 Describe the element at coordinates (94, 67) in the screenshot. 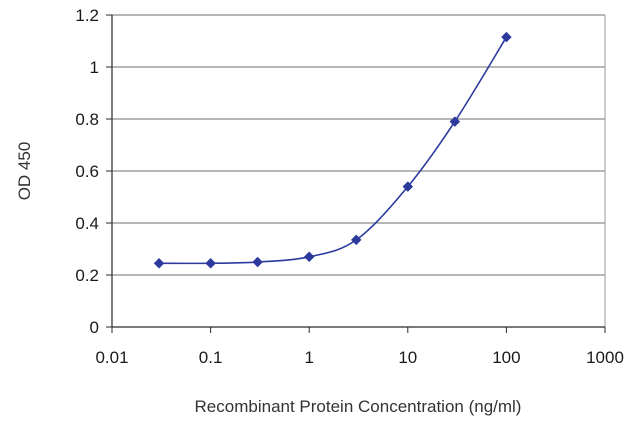

I see `y-tick-label: 1` at that location.